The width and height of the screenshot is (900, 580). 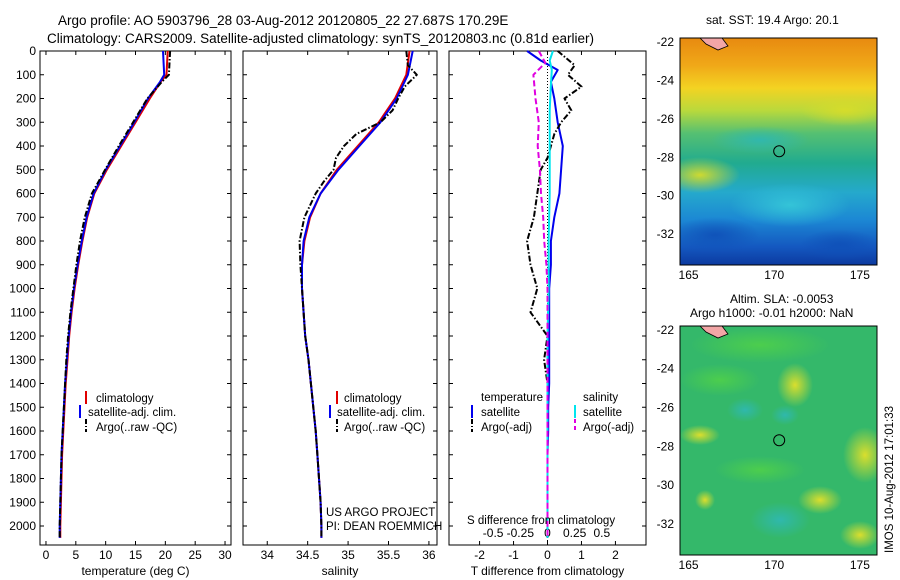 I want to click on y-tick-label: 400, so click(x=26, y=146).